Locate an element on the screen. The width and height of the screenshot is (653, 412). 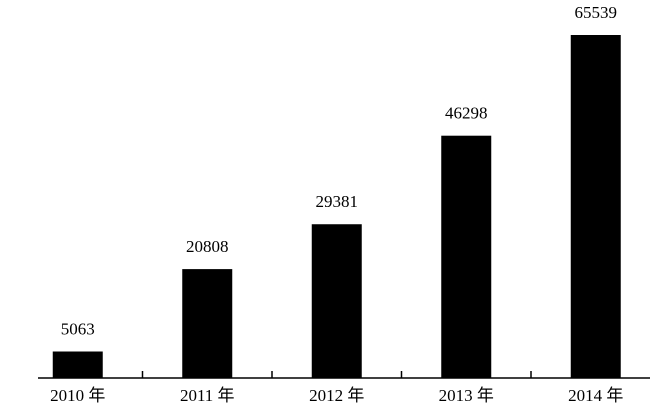
value-label: 5063 is located at coordinates (78, 328).